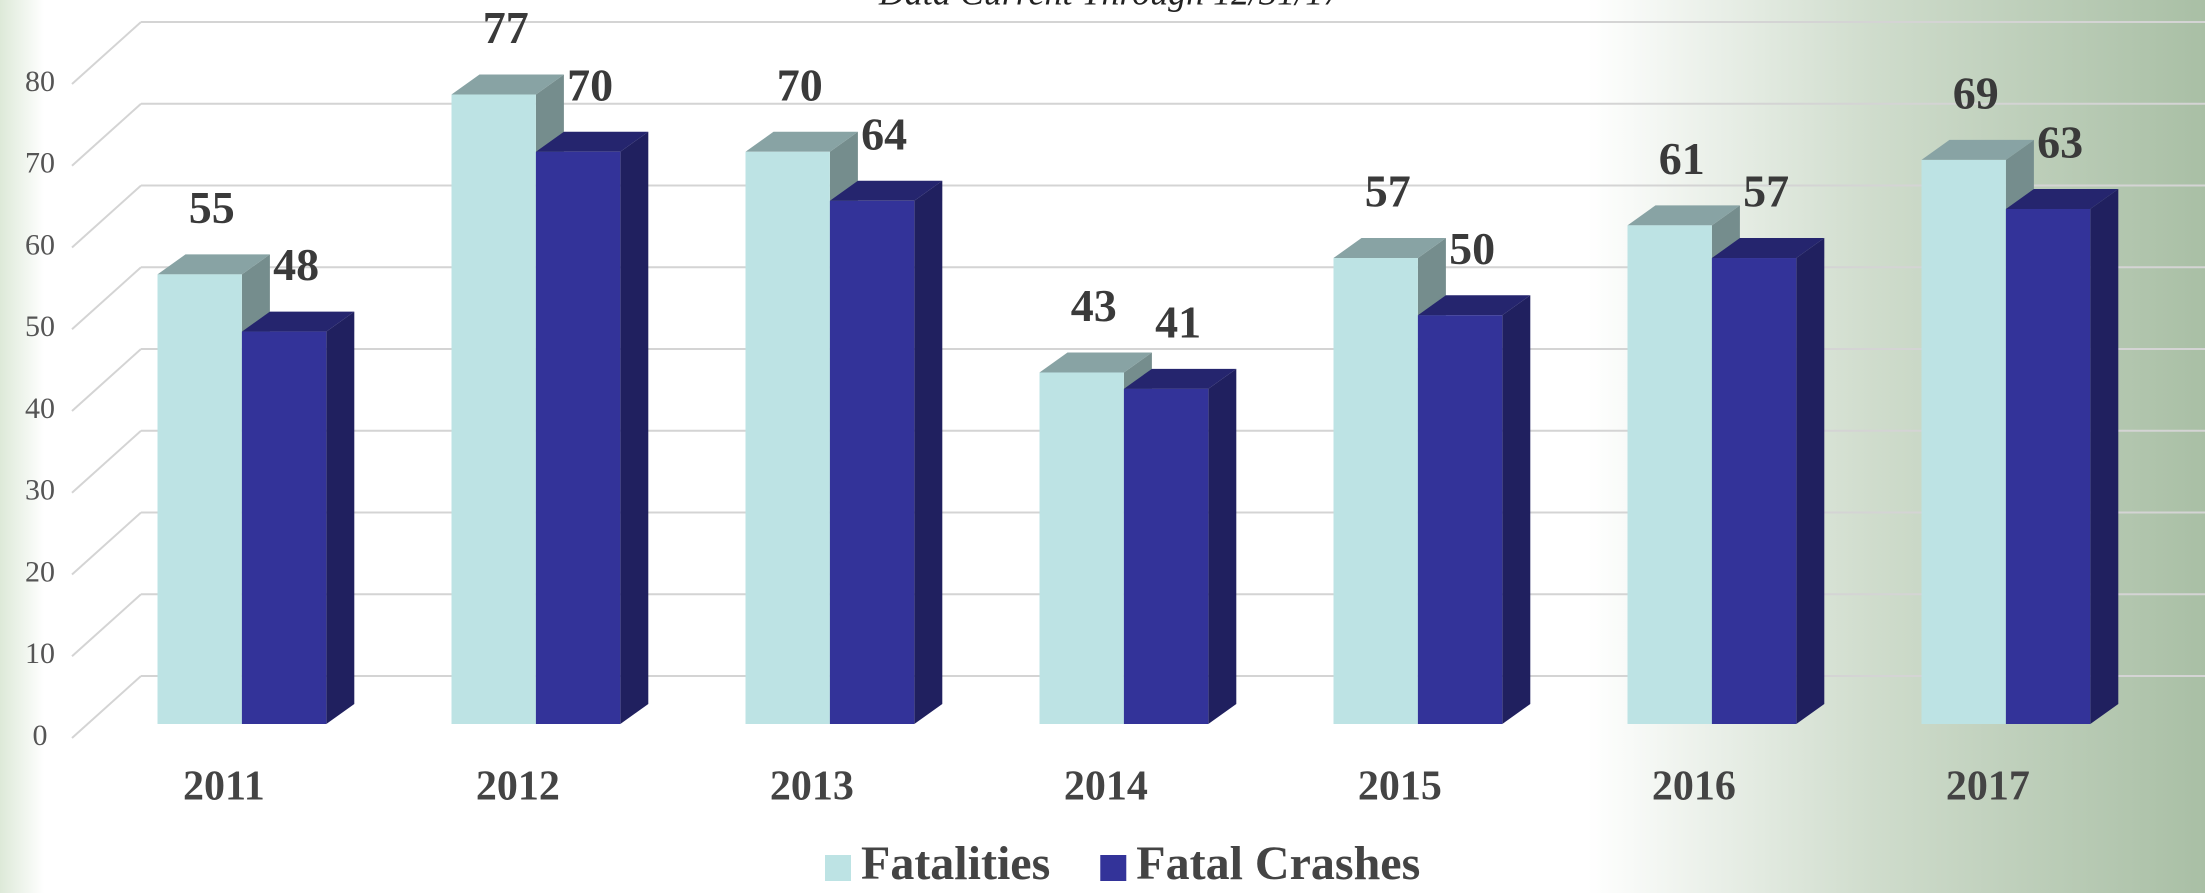  I want to click on x-tick-label: 2011, so click(224, 787).